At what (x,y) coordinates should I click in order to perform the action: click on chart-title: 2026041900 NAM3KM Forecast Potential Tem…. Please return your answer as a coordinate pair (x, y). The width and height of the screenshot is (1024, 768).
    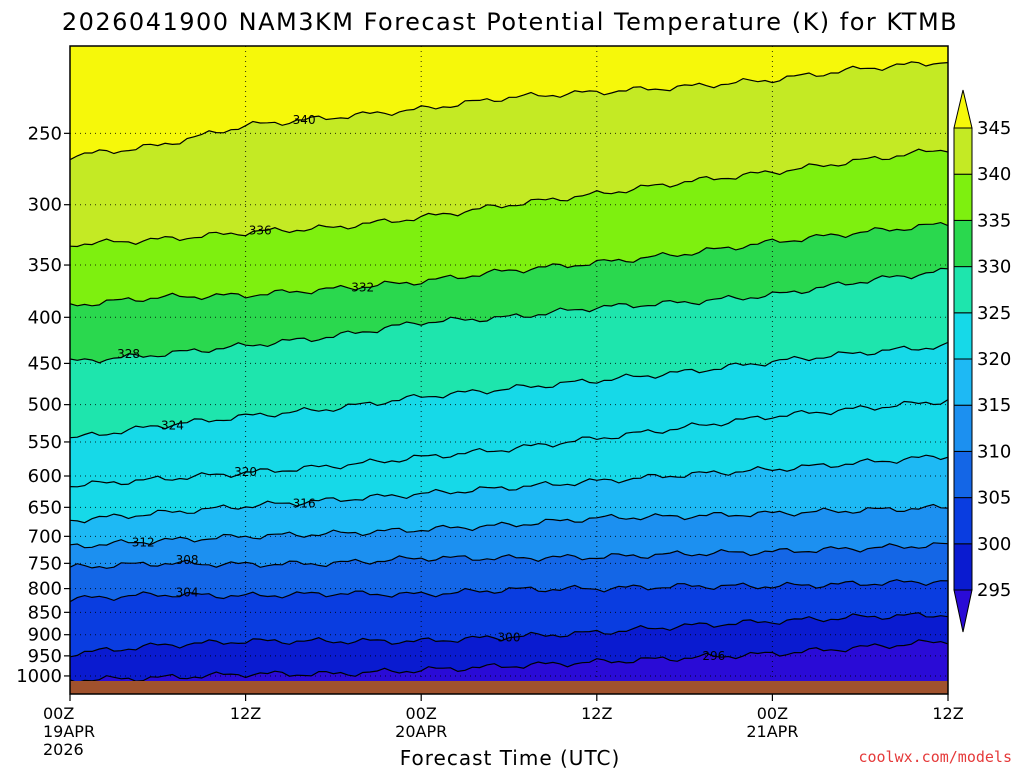
    Looking at the image, I should click on (510, 22).